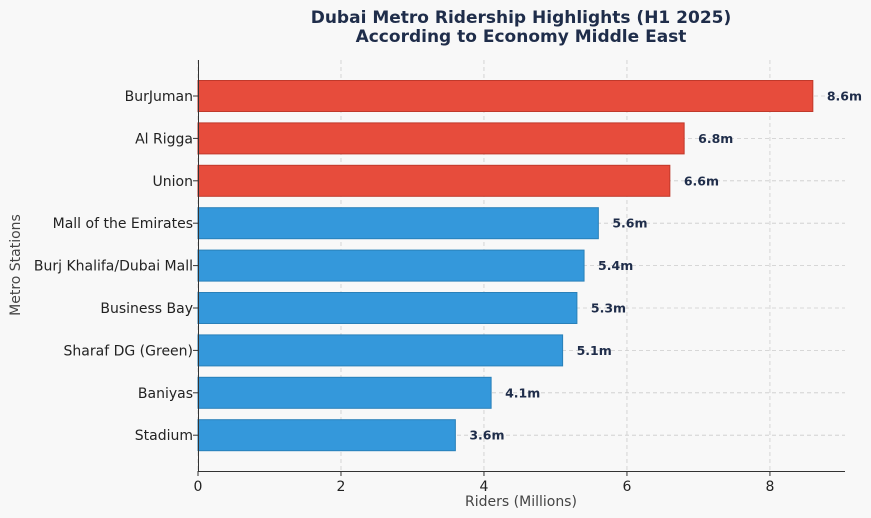  Describe the element at coordinates (341, 487) in the screenshot. I see `x-tick-label: 2` at that location.